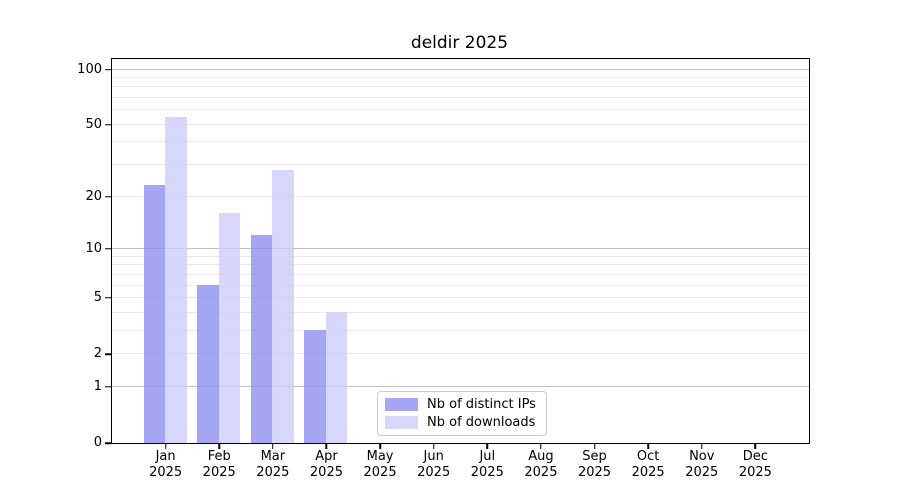  Describe the element at coordinates (702, 446) in the screenshot. I see `x-tick-nov-2025` at that location.